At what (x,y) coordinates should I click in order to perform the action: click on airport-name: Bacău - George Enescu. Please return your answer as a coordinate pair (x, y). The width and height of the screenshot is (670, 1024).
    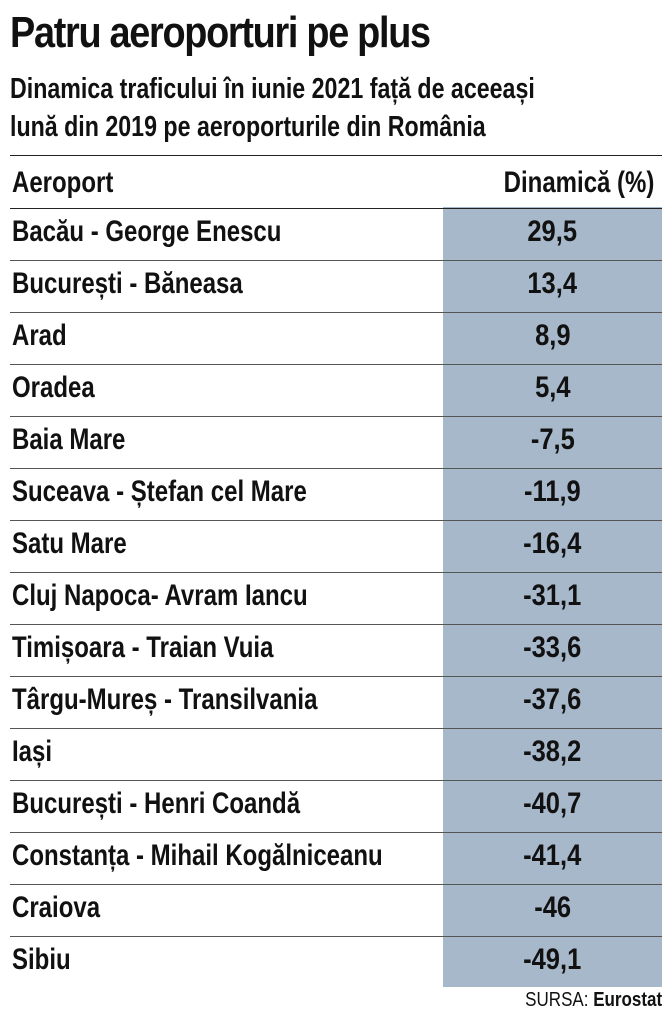
    Looking at the image, I should click on (147, 231).